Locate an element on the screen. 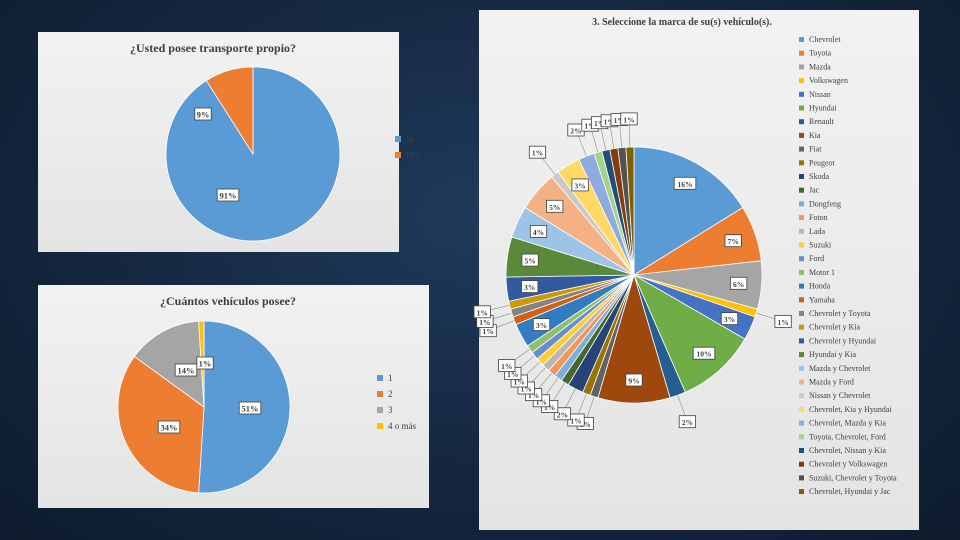 Image resolution: width=960 pixels, height=540 pixels. data-label-honda: 3% is located at coordinates (541, 325).